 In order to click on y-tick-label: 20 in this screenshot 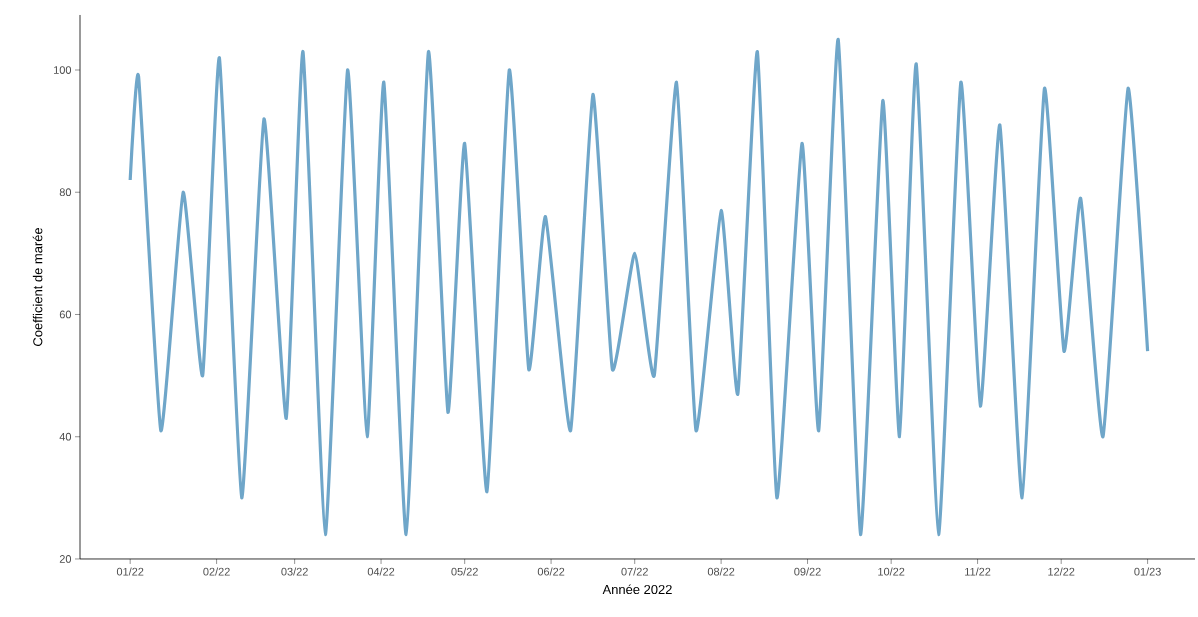, I will do `click(65, 559)`.